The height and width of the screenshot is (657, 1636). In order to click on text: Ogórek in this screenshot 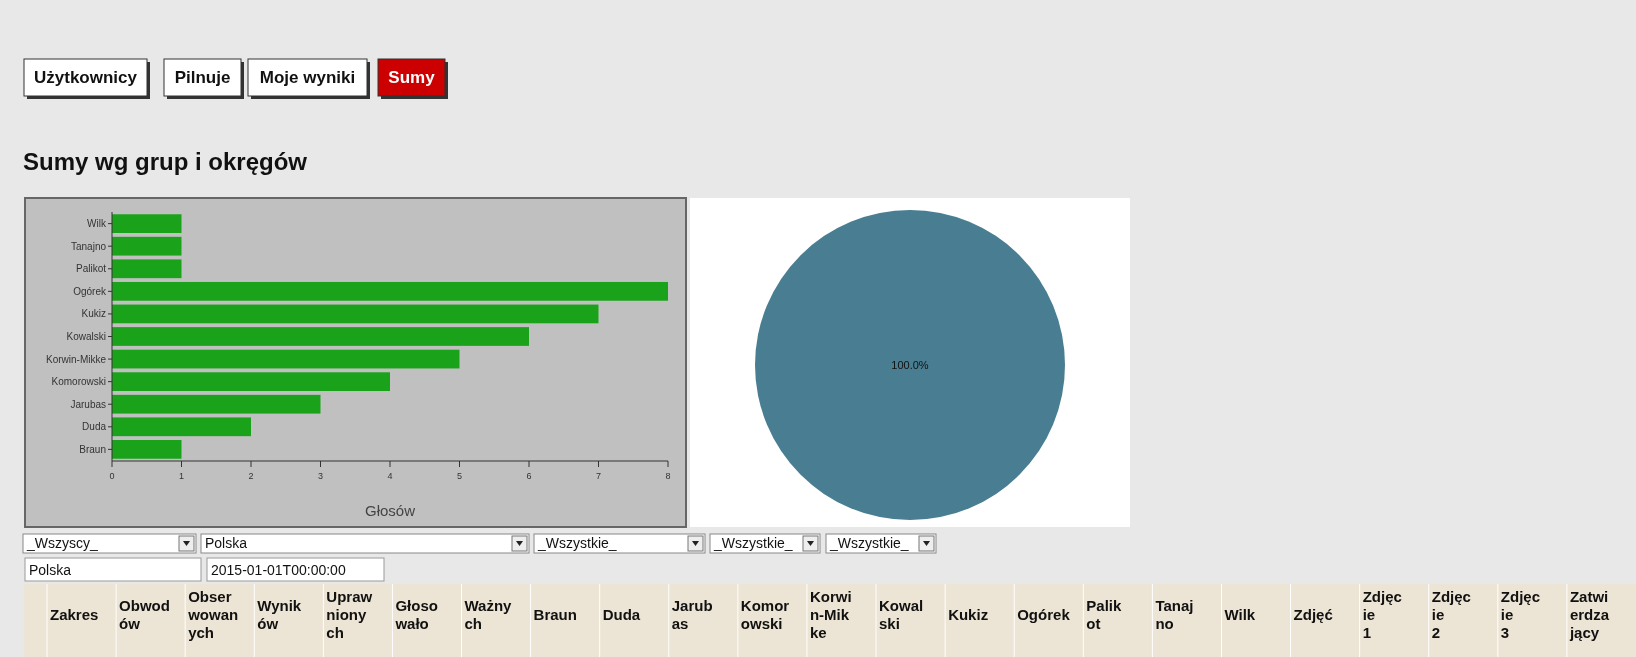, I will do `click(1044, 614)`.